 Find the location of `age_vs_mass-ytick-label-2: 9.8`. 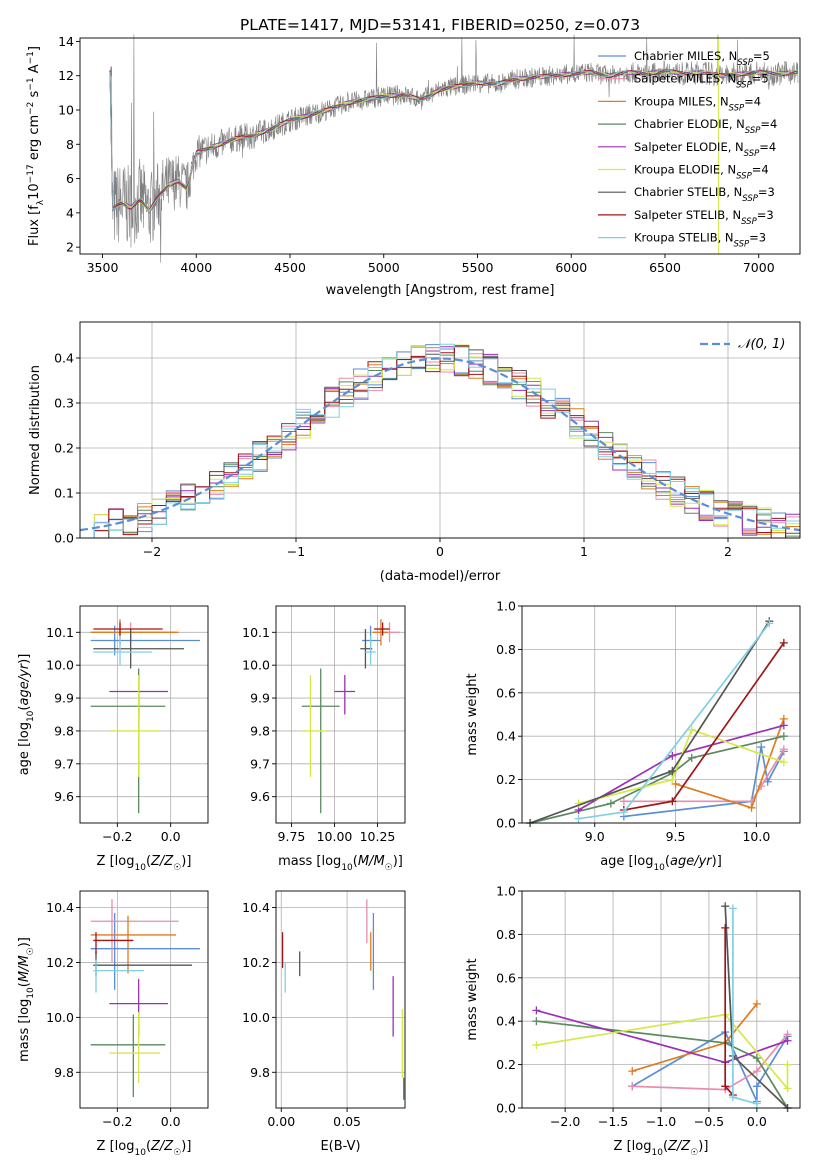

age_vs_mass-ytick-label-2: 9.8 is located at coordinates (260, 730).